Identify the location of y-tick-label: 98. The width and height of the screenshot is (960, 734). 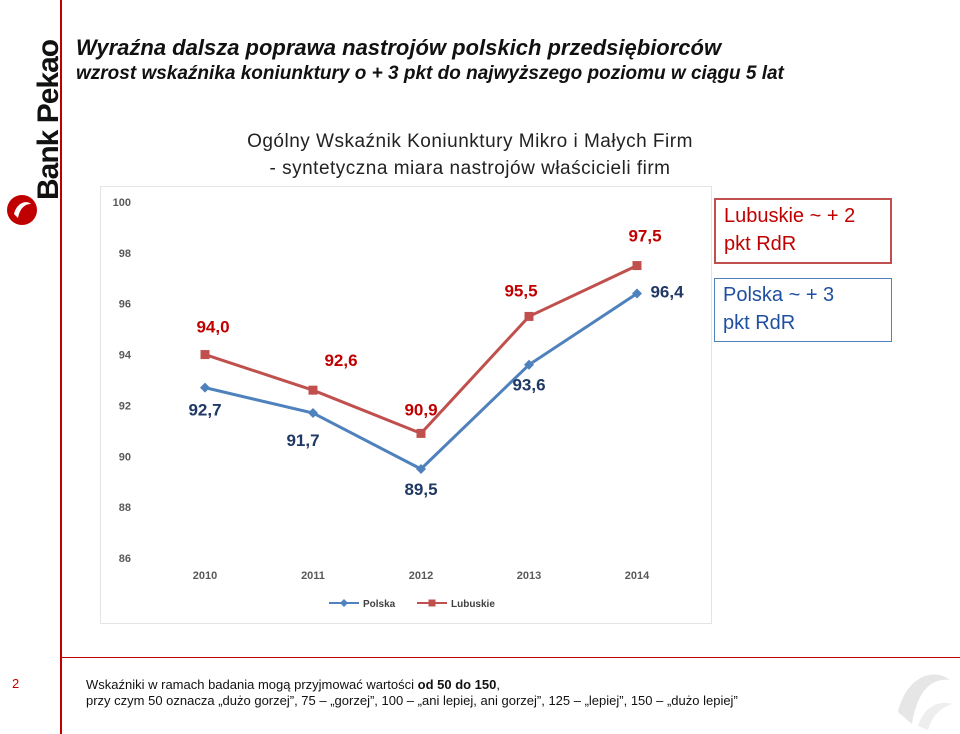
(125, 254).